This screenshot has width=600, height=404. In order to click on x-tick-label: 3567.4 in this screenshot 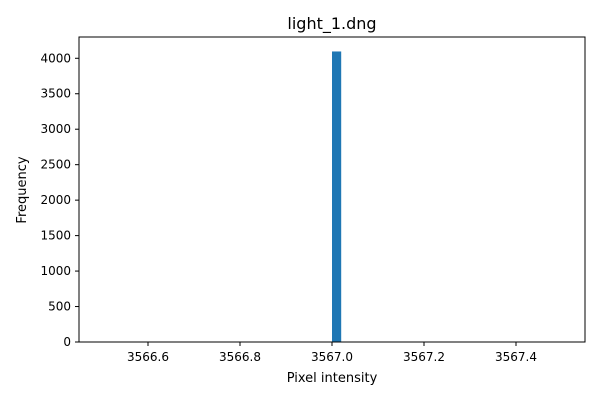, I will do `click(516, 357)`.